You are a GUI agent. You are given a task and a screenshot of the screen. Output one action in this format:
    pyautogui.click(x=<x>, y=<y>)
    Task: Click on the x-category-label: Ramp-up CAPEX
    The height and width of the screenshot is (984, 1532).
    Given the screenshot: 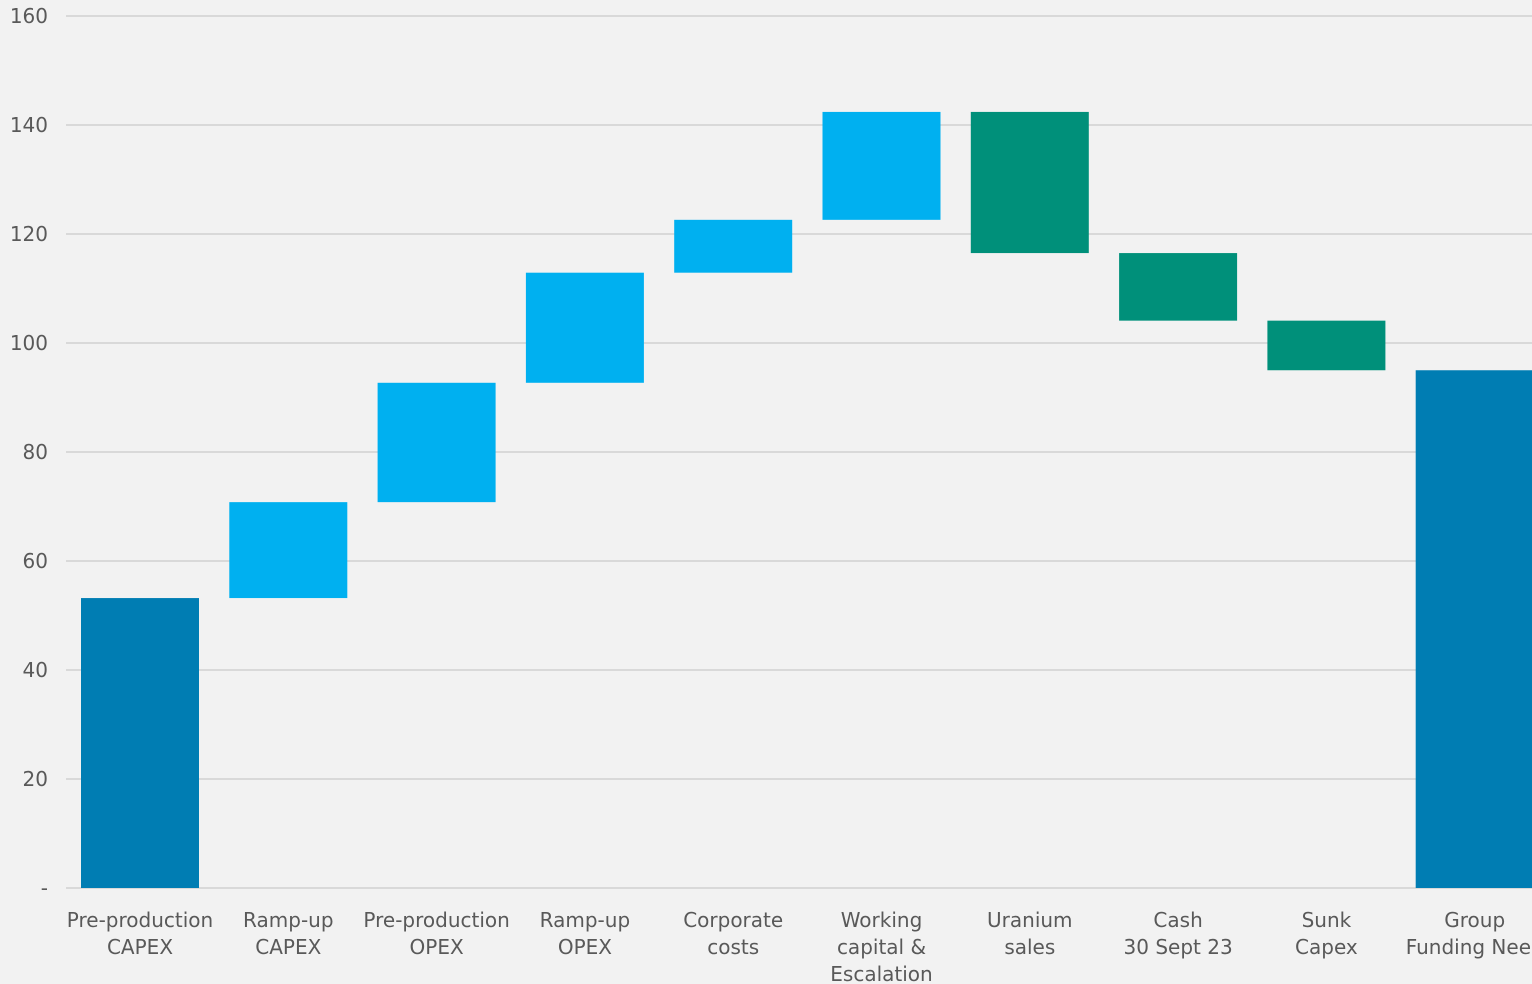 What is the action you would take?
    pyautogui.click(x=288, y=933)
    